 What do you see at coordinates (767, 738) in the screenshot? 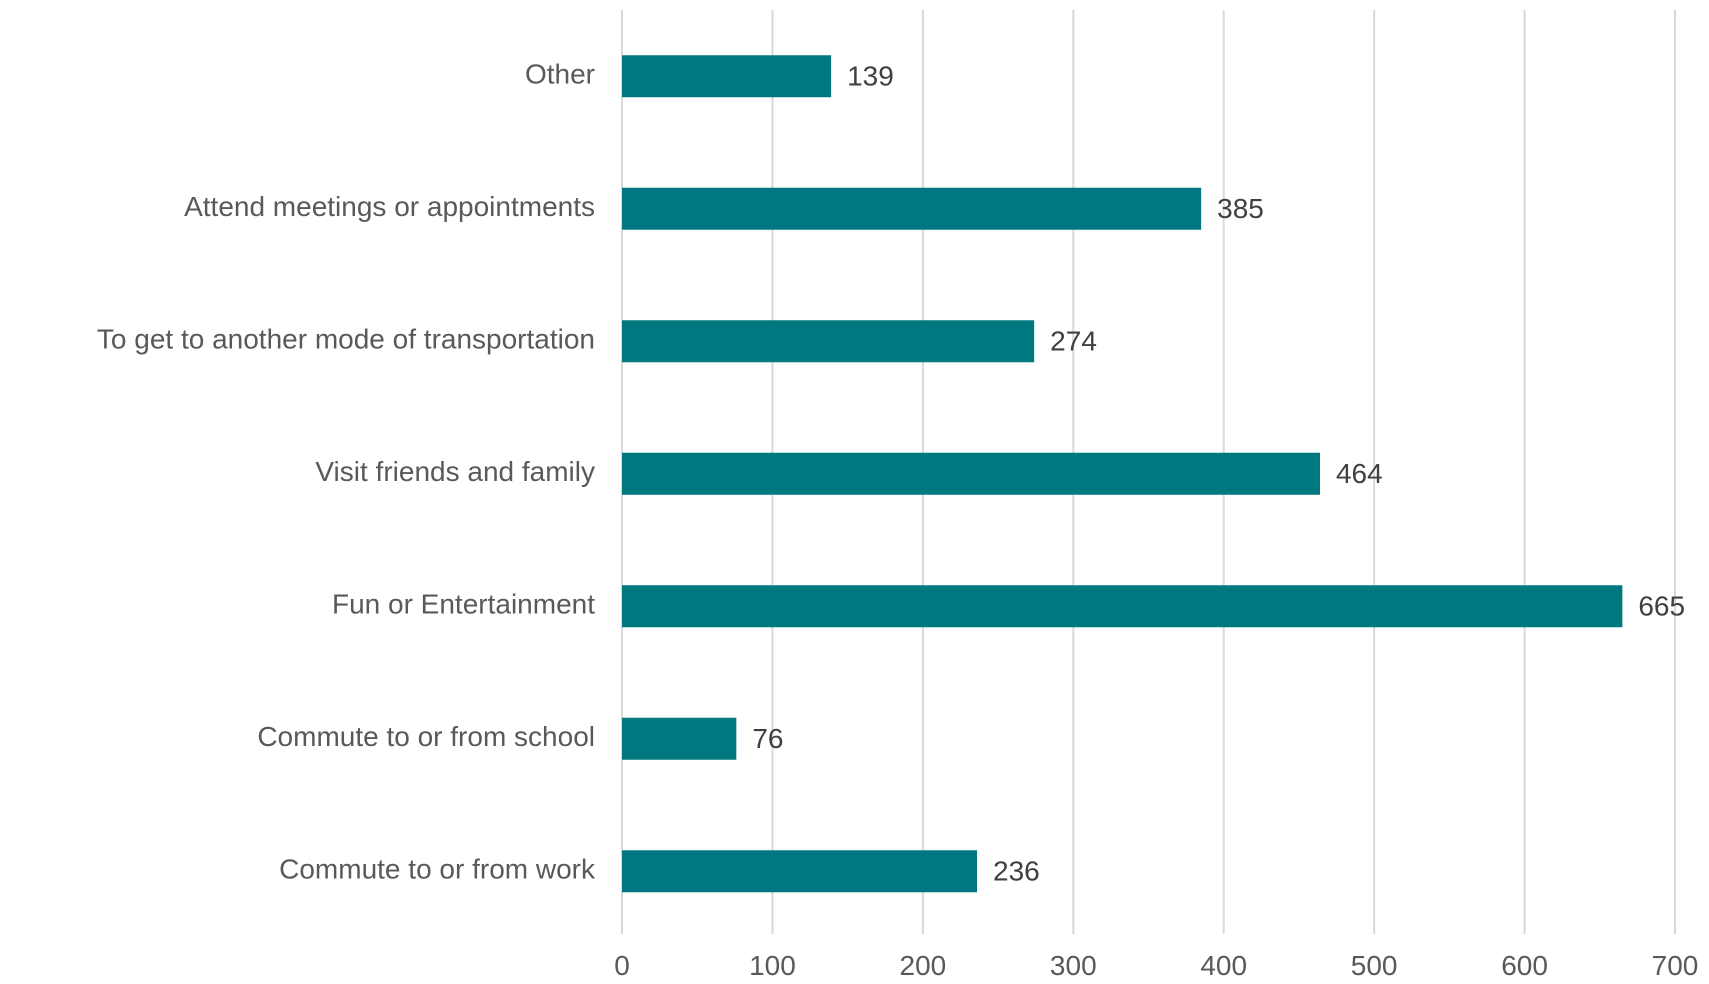
I see `data-label: 76` at bounding box center [767, 738].